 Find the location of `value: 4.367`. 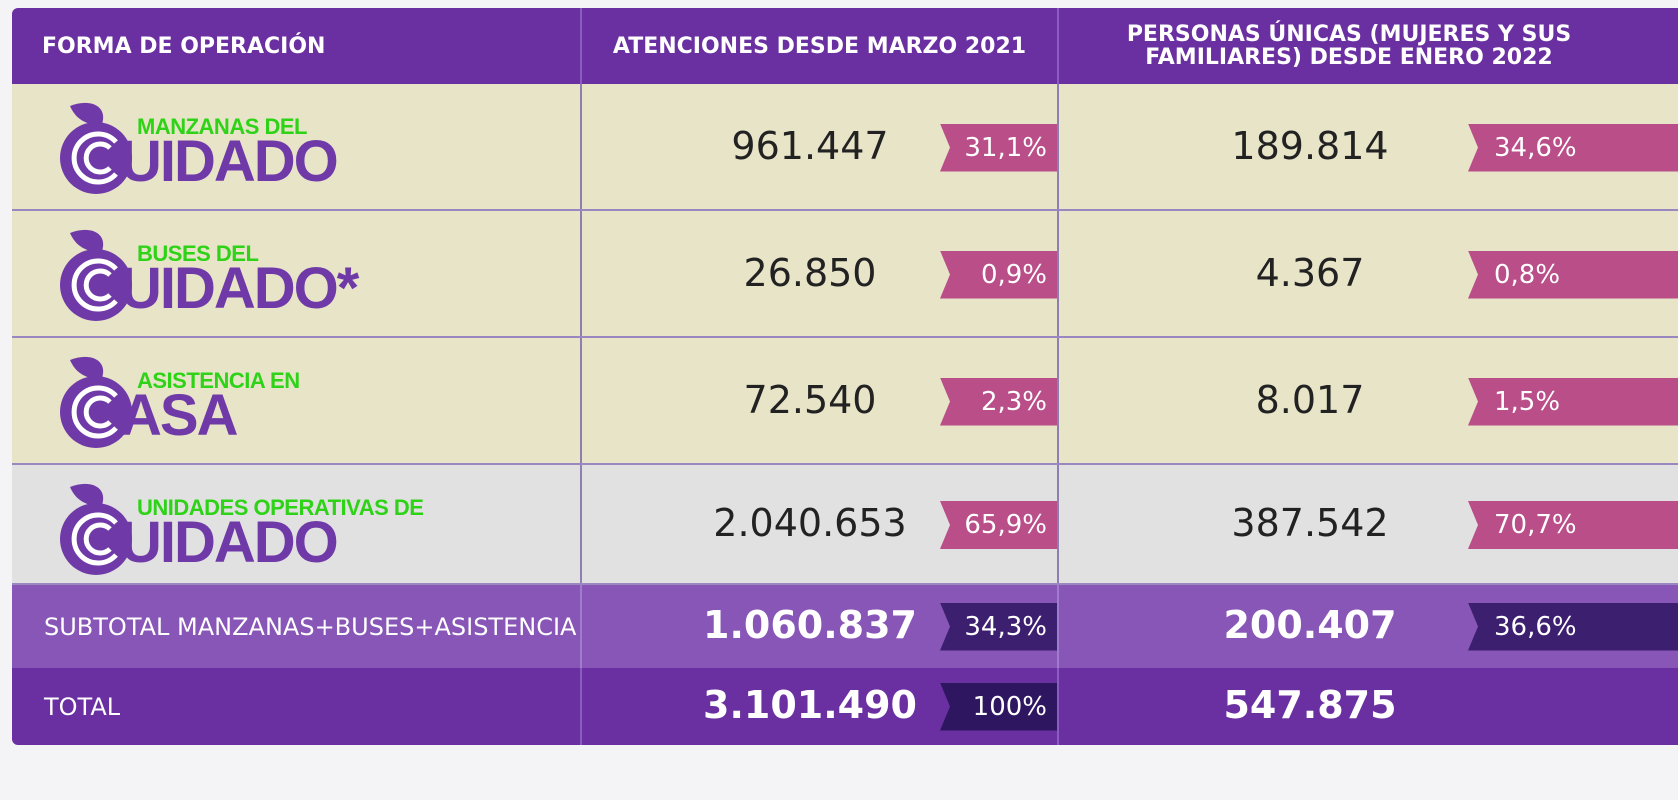

value: 4.367 is located at coordinates (1310, 272).